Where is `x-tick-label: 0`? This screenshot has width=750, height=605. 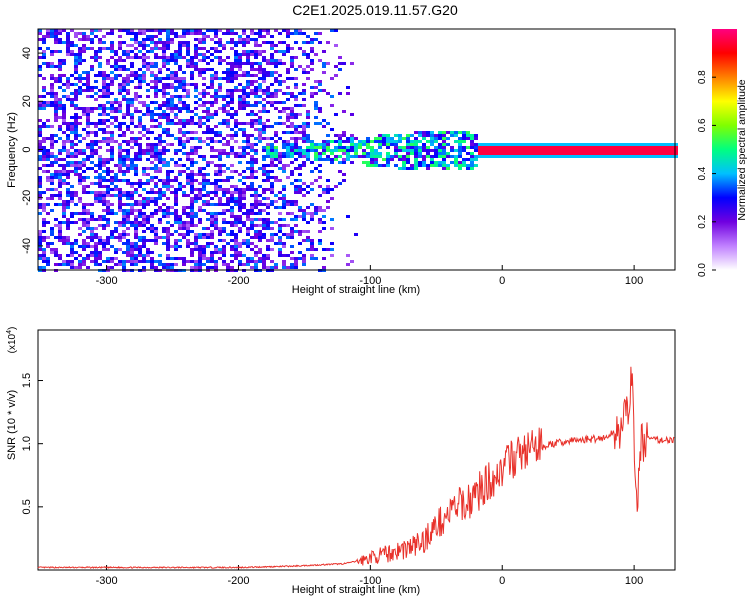
x-tick-label: 0 is located at coordinates (502, 281).